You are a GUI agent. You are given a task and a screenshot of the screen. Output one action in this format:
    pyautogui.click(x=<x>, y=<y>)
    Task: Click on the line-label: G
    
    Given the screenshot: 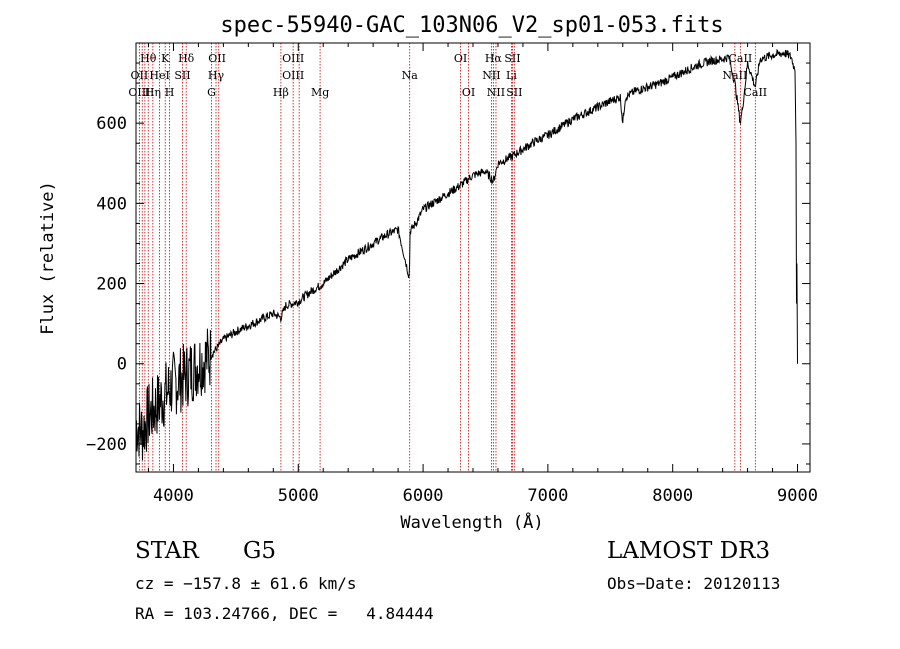 What is the action you would take?
    pyautogui.click(x=211, y=92)
    